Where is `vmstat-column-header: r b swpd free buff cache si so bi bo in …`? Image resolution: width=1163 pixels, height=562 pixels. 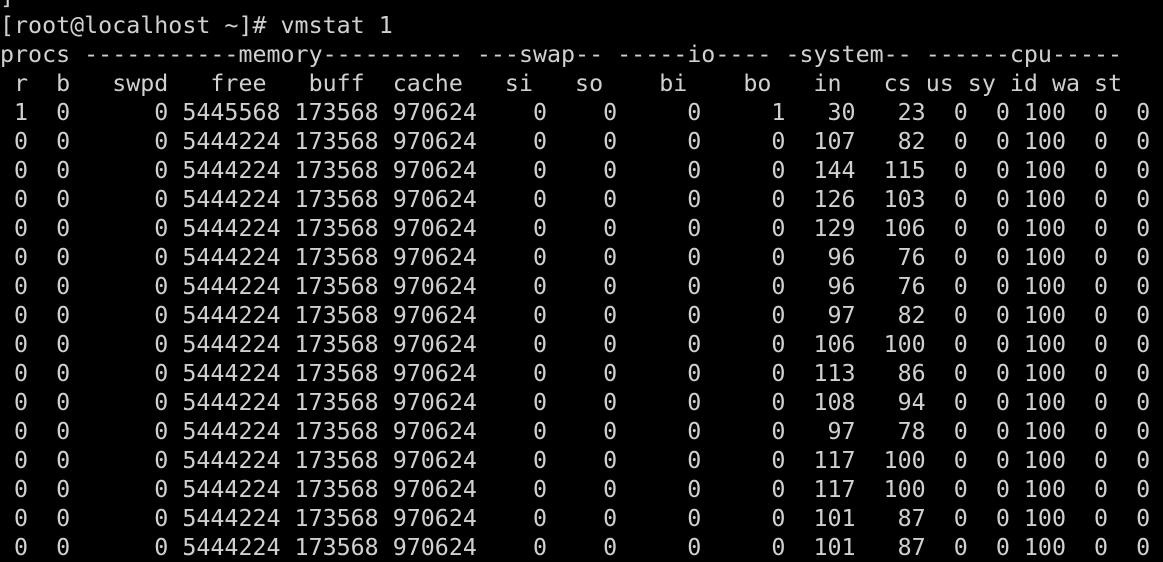 vmstat-column-header: r b swpd free buff cache si so bi bo in … is located at coordinates (561, 83).